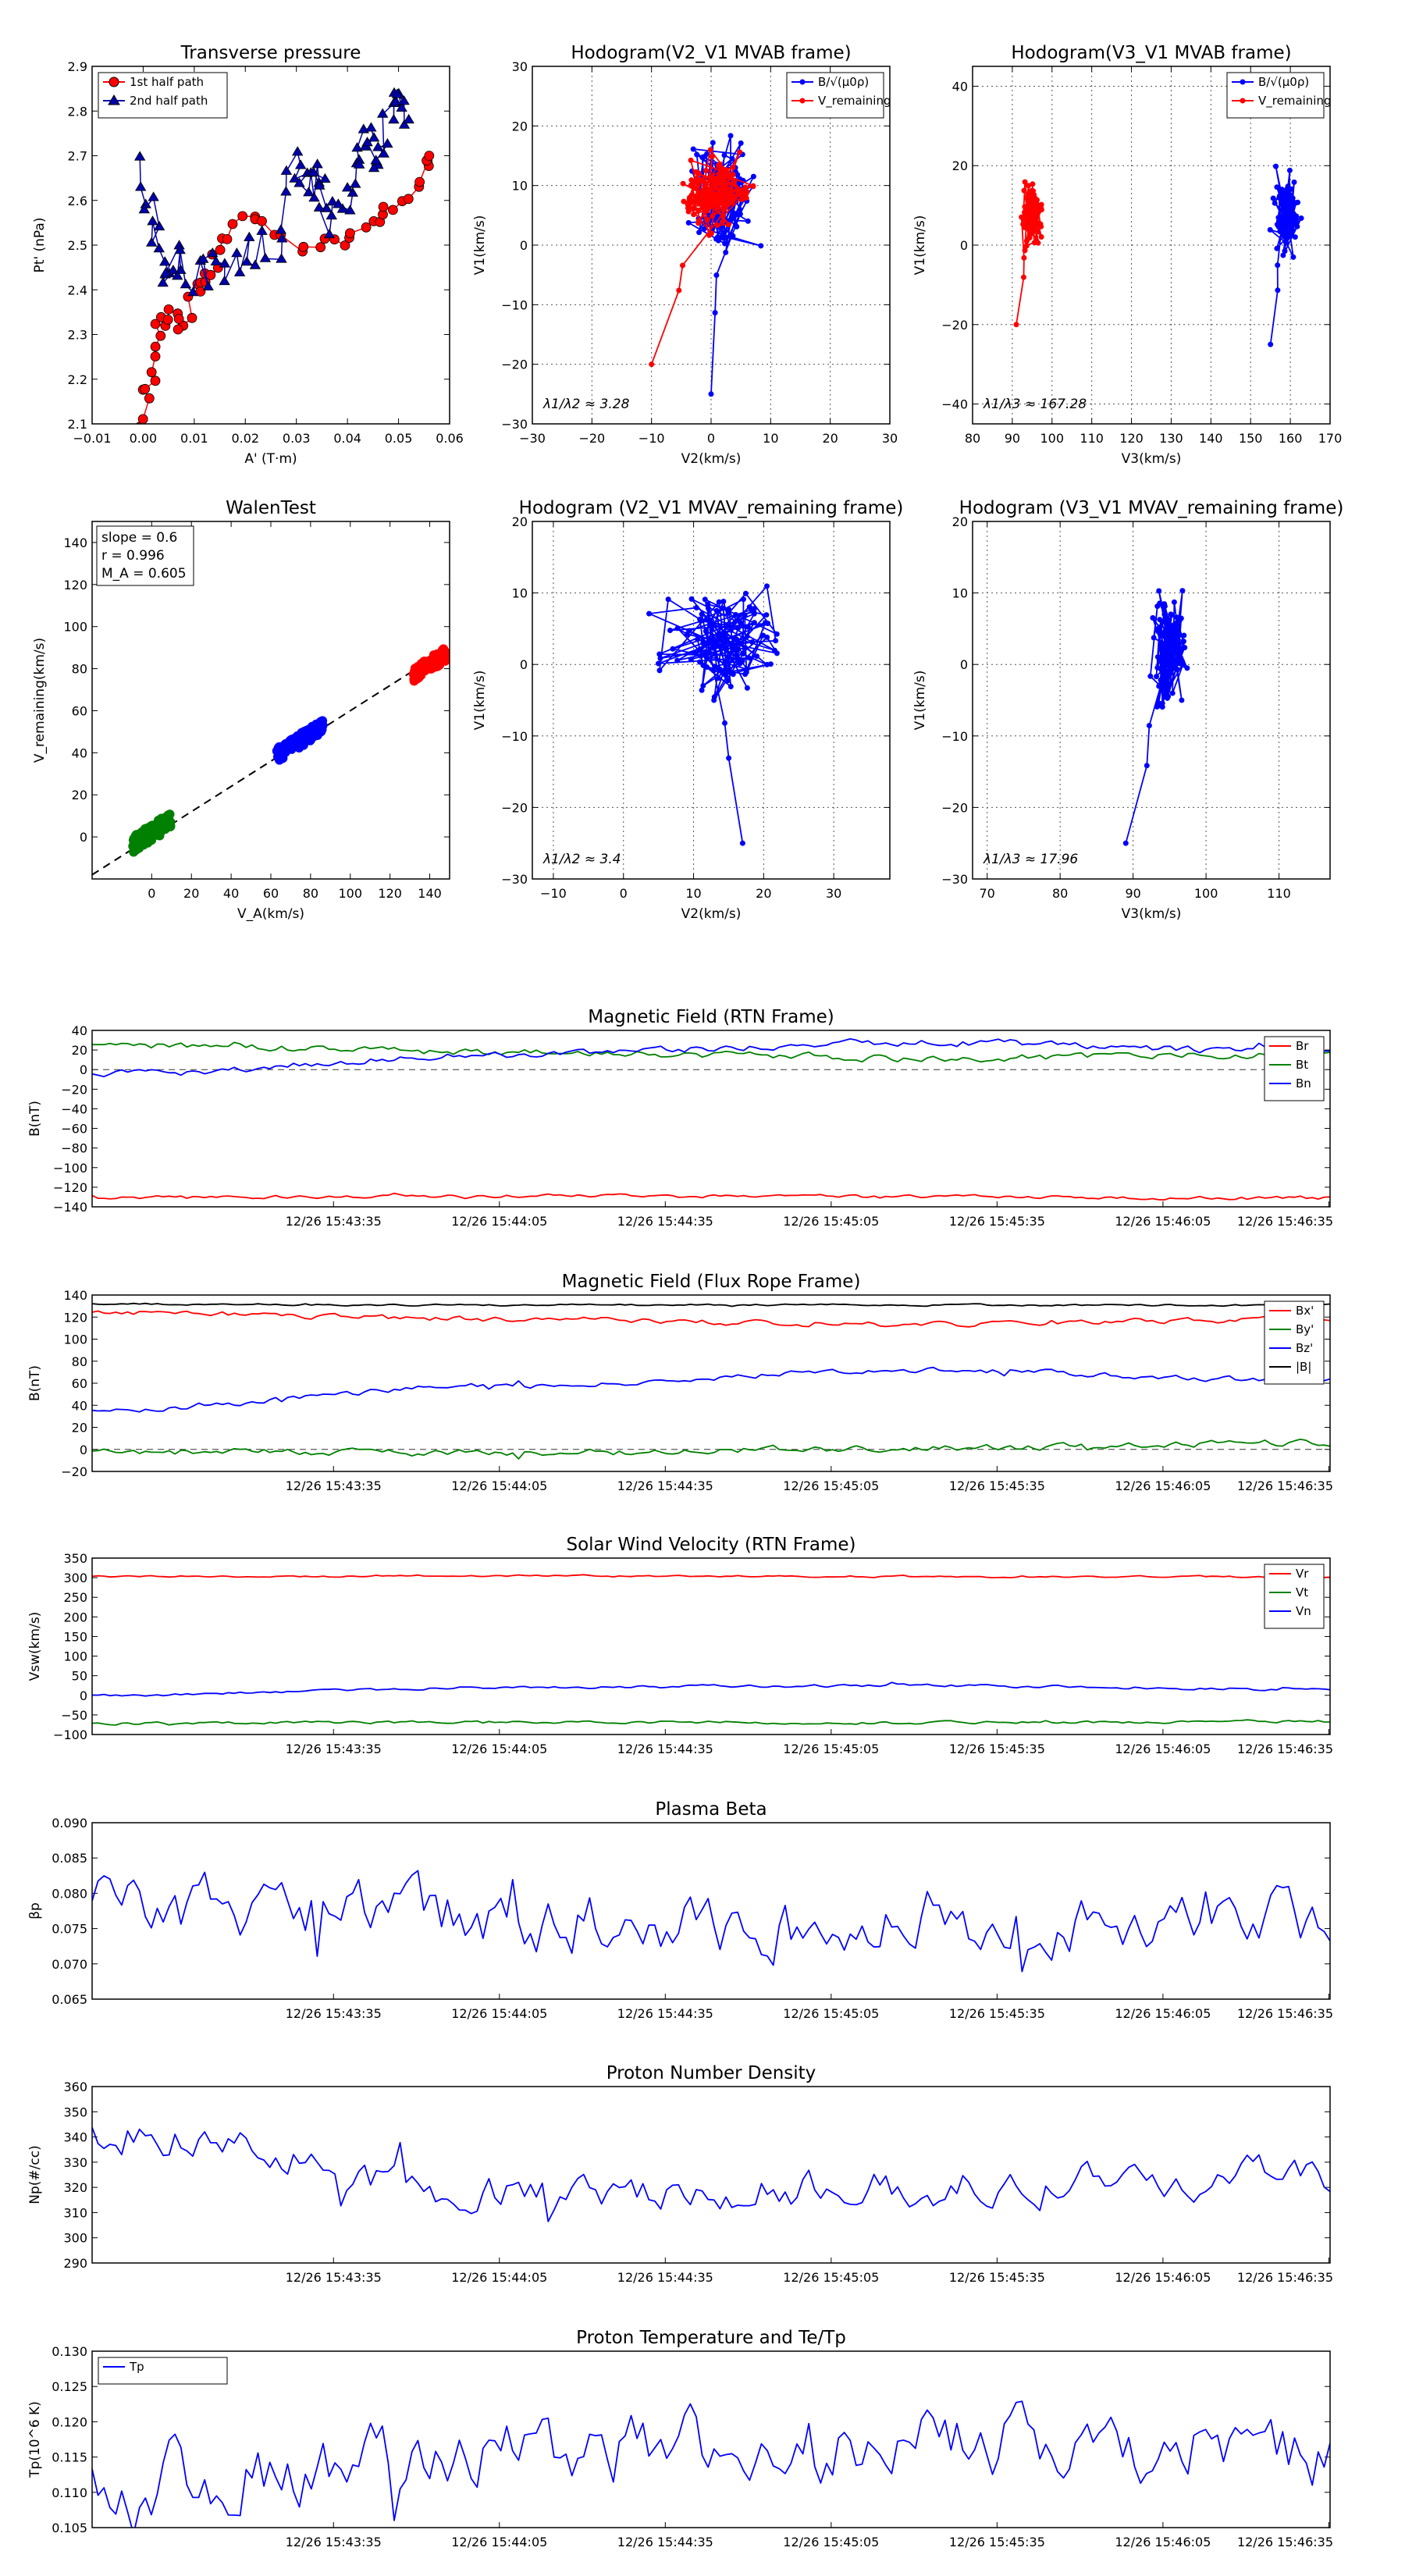 The height and width of the screenshot is (2576, 1405). What do you see at coordinates (1030, 859) in the screenshot?
I see `h4-annotation: λ1/λ3 ≈ 17.96` at bounding box center [1030, 859].